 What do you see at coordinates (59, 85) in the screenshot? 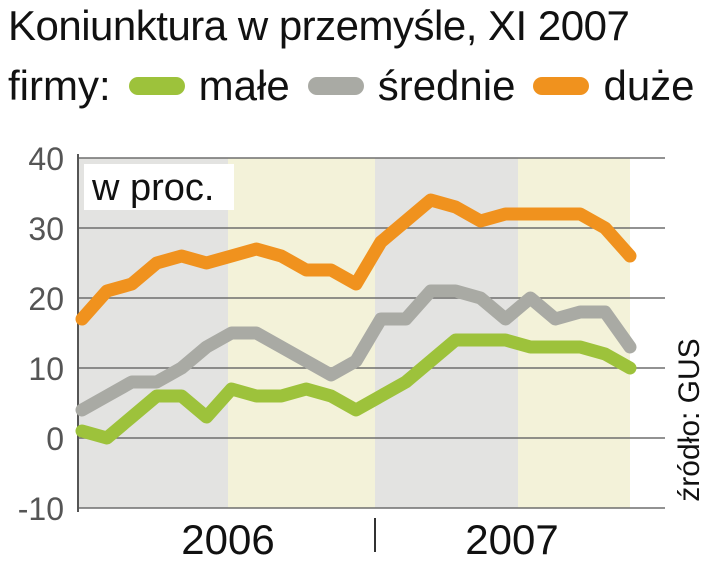
I see `legend-prefix: firmy:` at bounding box center [59, 85].